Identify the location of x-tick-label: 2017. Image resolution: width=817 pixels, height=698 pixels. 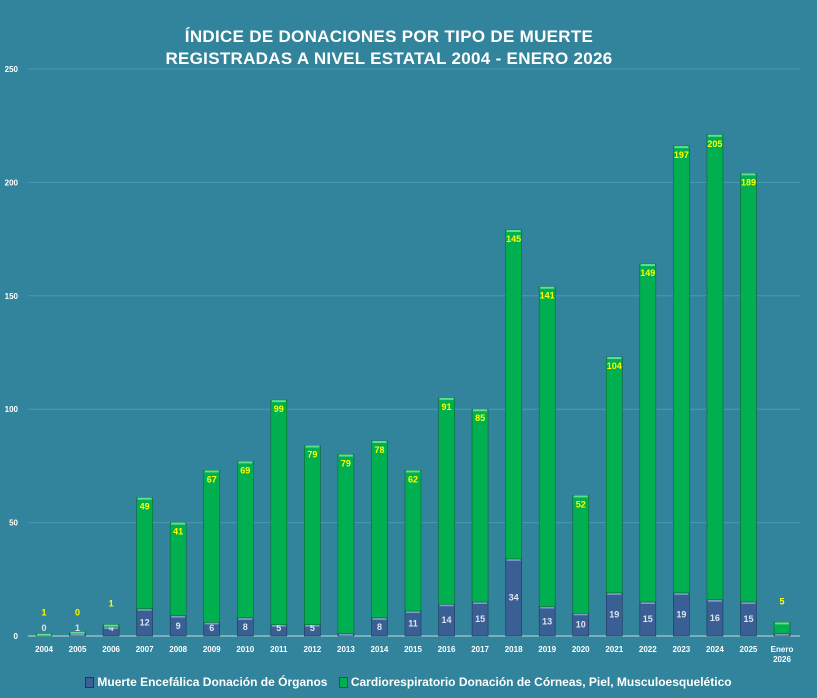
(480, 649).